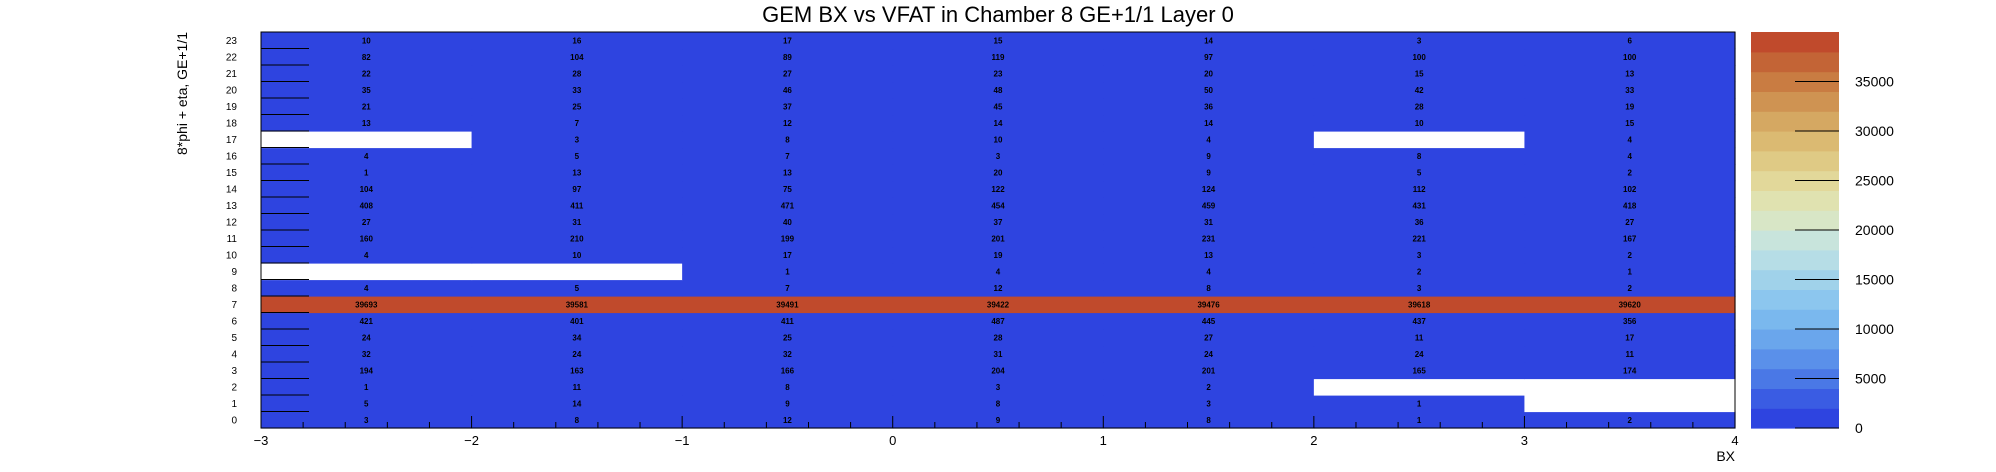 The width and height of the screenshot is (1996, 472). I want to click on cell-value-label: 42, so click(1419, 90).